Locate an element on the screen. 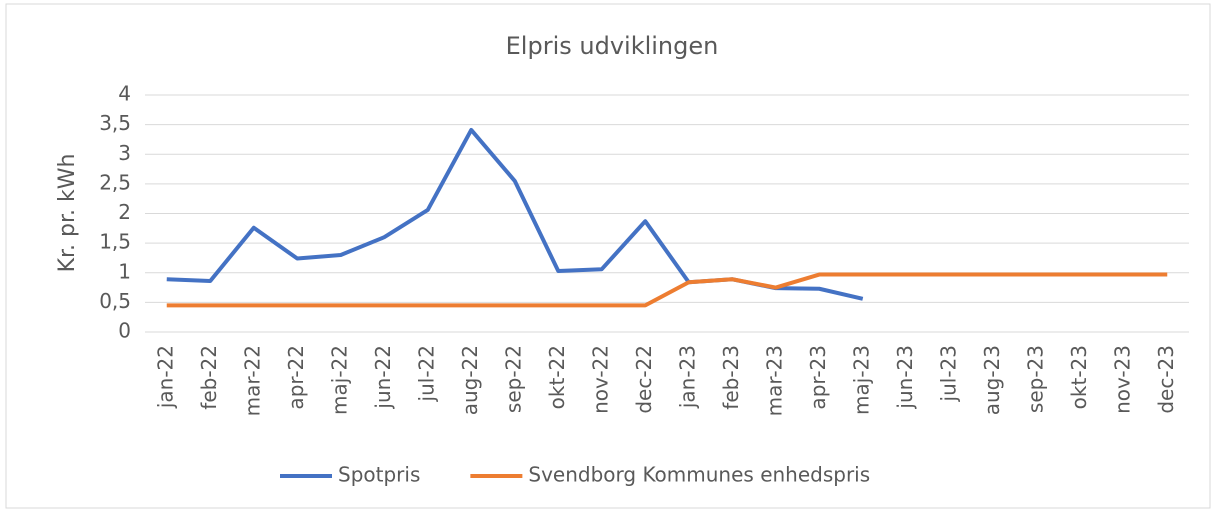  legend-label: Svendborg Kommunes enhedspris is located at coordinates (699, 475).